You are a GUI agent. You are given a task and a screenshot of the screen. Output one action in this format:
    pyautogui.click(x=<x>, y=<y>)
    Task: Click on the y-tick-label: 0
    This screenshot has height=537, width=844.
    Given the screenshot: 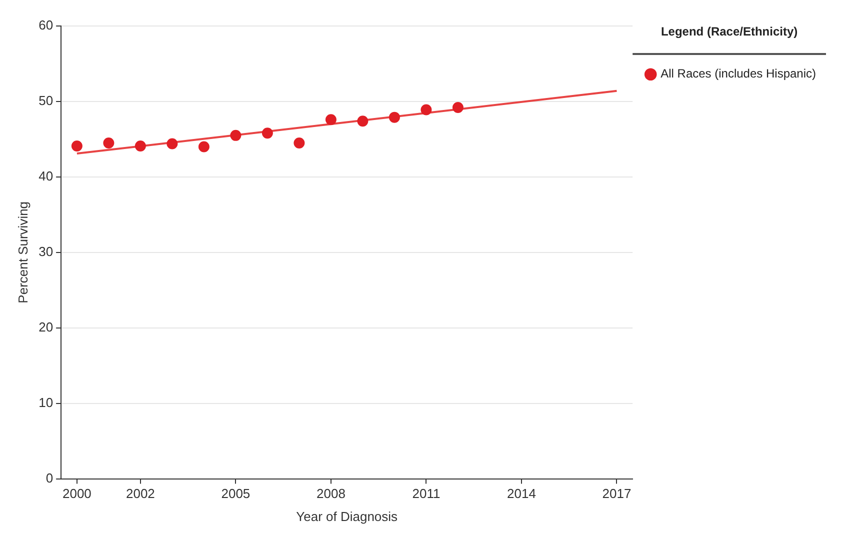 What is the action you would take?
    pyautogui.click(x=50, y=478)
    